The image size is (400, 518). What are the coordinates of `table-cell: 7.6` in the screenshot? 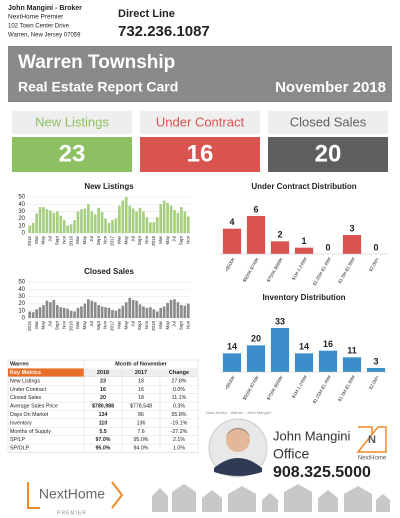 It's located at (140, 432).